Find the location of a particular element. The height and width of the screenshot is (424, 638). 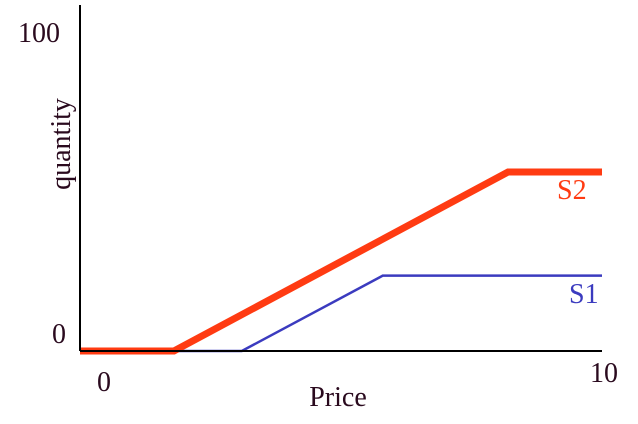

y-tick-label-min: 0 is located at coordinates (59, 334).